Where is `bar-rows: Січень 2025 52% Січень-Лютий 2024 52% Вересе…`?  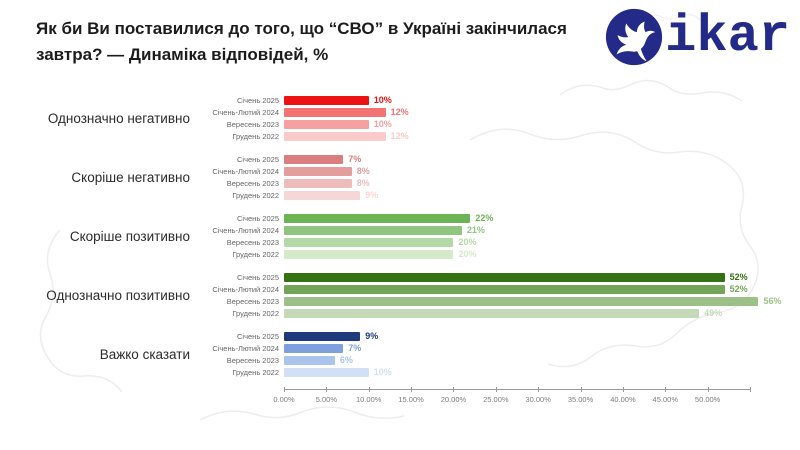 bar-rows: Січень 2025 52% Січень-Лютий 2024 52% Вересе… is located at coordinates (493, 295).